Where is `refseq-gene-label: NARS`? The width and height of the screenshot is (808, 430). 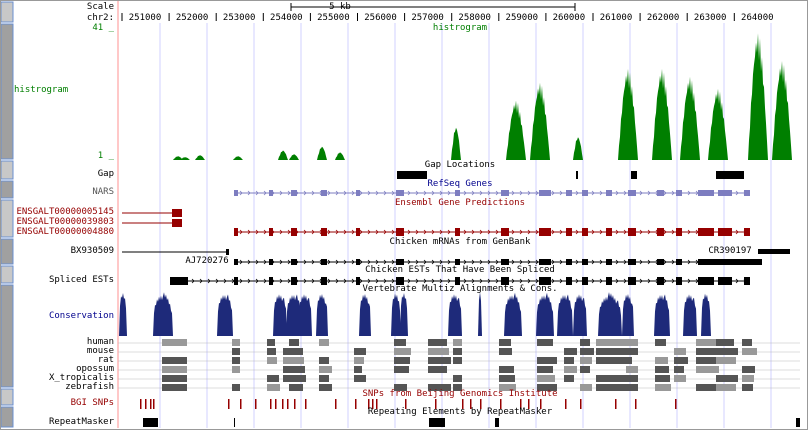
refseq-gene-label: NARS is located at coordinates (103, 192).